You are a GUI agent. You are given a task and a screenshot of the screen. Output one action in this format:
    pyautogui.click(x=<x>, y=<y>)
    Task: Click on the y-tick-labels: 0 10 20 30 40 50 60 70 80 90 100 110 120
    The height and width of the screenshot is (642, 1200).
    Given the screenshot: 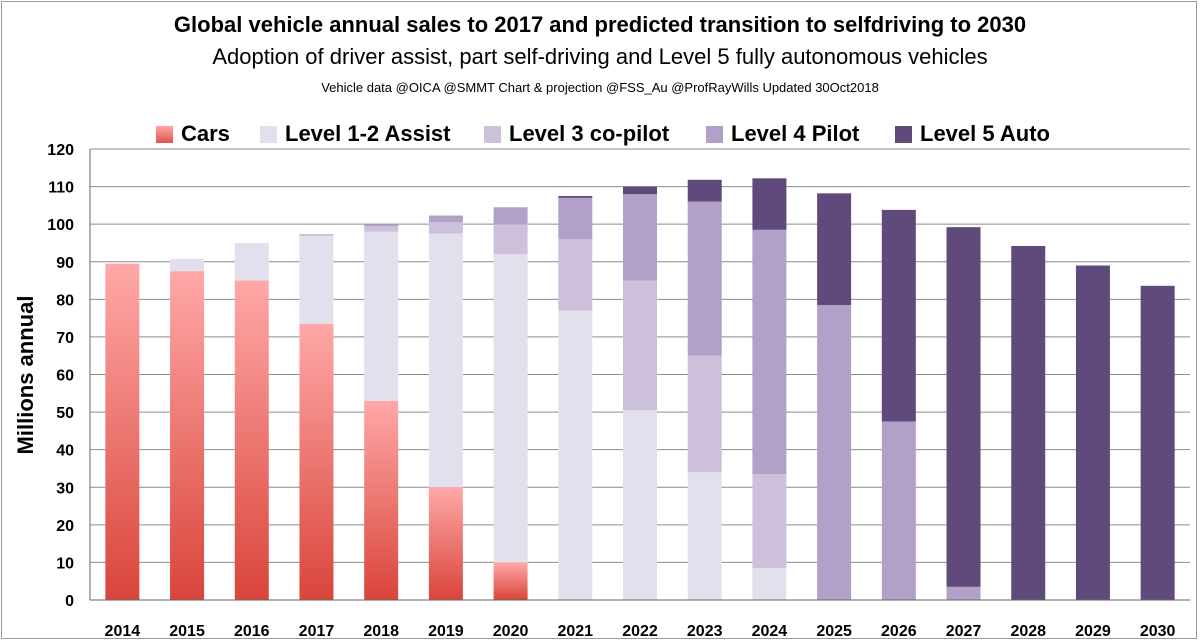 What is the action you would take?
    pyautogui.click(x=60, y=376)
    